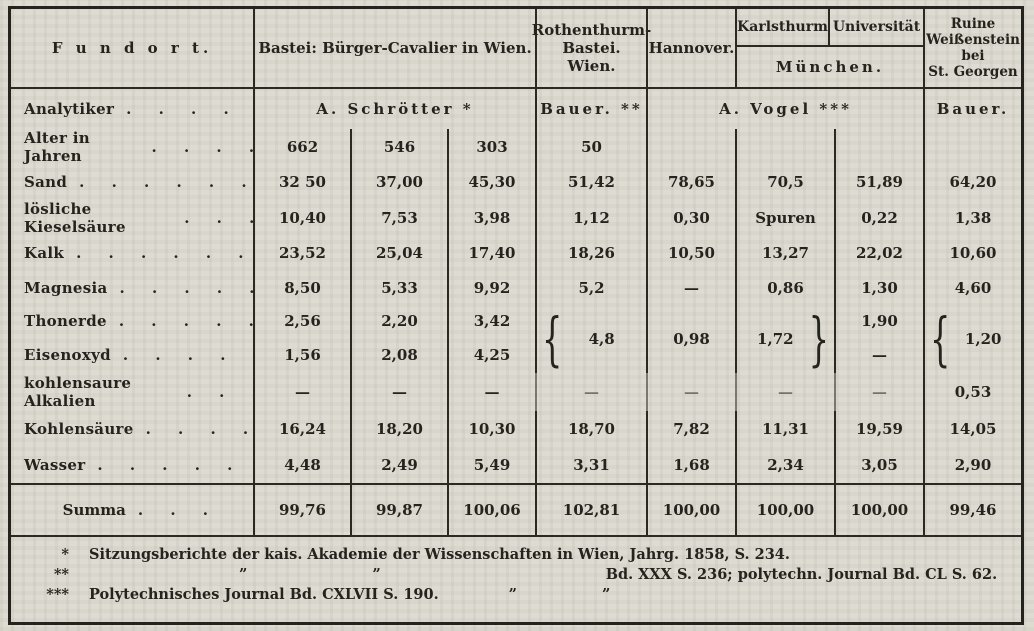  I want to click on value-cell: 2,08, so click(398, 355).